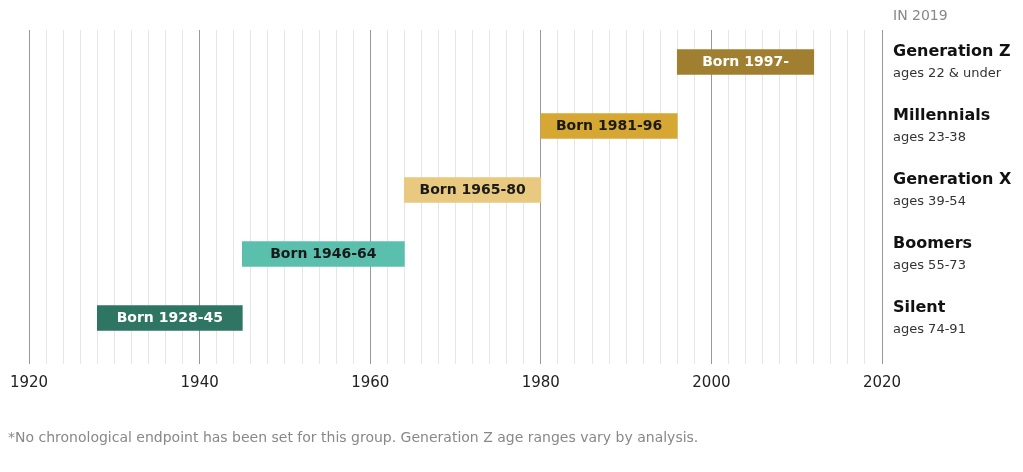  What do you see at coordinates (882, 381) in the screenshot?
I see `x-tick-label: 2020` at bounding box center [882, 381].